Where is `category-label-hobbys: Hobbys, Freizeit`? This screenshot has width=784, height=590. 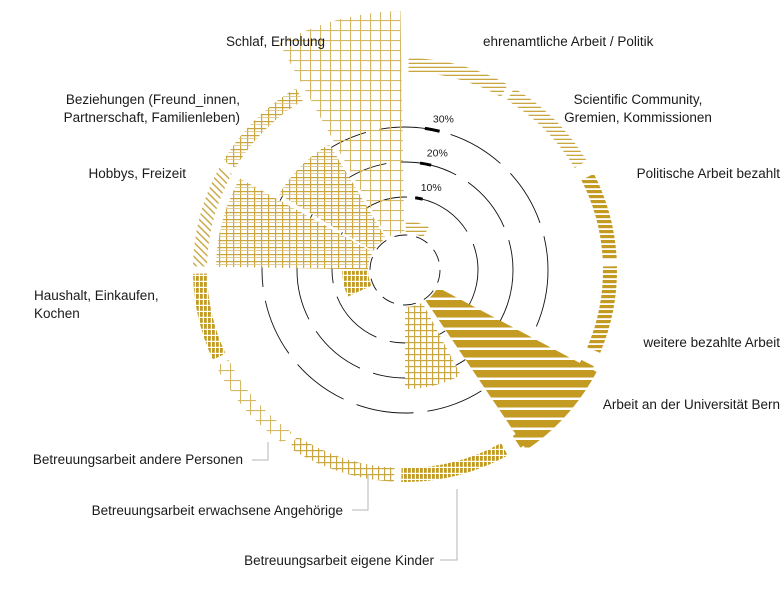
category-label-hobbys: Hobbys, Freizeit is located at coordinates (137, 173).